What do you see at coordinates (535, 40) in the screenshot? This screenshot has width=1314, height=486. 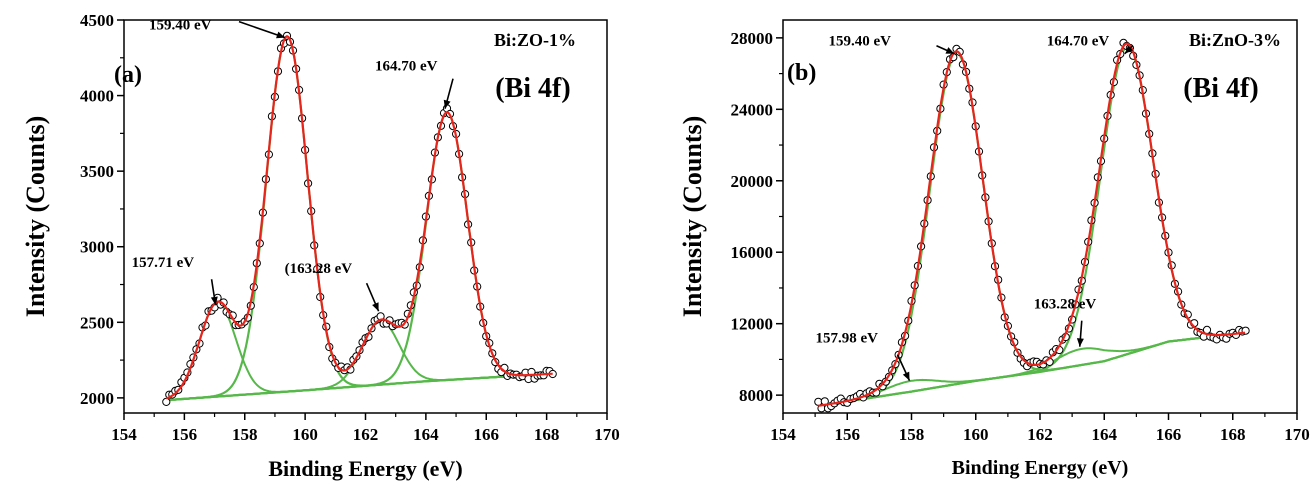 I see `panel-a-sample-label: Bi:ZO-1%` at bounding box center [535, 40].